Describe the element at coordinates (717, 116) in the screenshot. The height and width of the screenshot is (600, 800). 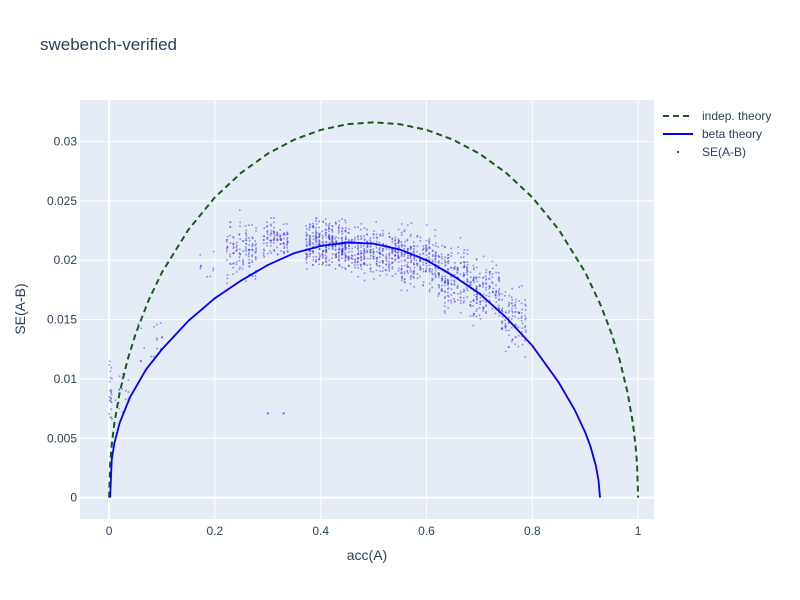
I see `legend-item-indep: indep. theory` at that location.